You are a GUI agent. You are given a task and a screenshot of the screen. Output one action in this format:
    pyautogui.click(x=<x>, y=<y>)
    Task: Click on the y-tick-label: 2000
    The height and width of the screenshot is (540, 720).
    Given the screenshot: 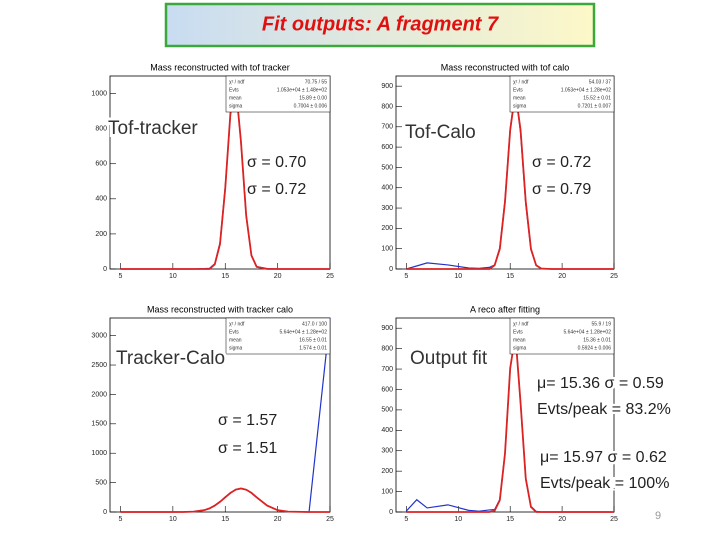 What is the action you would take?
    pyautogui.click(x=99, y=394)
    